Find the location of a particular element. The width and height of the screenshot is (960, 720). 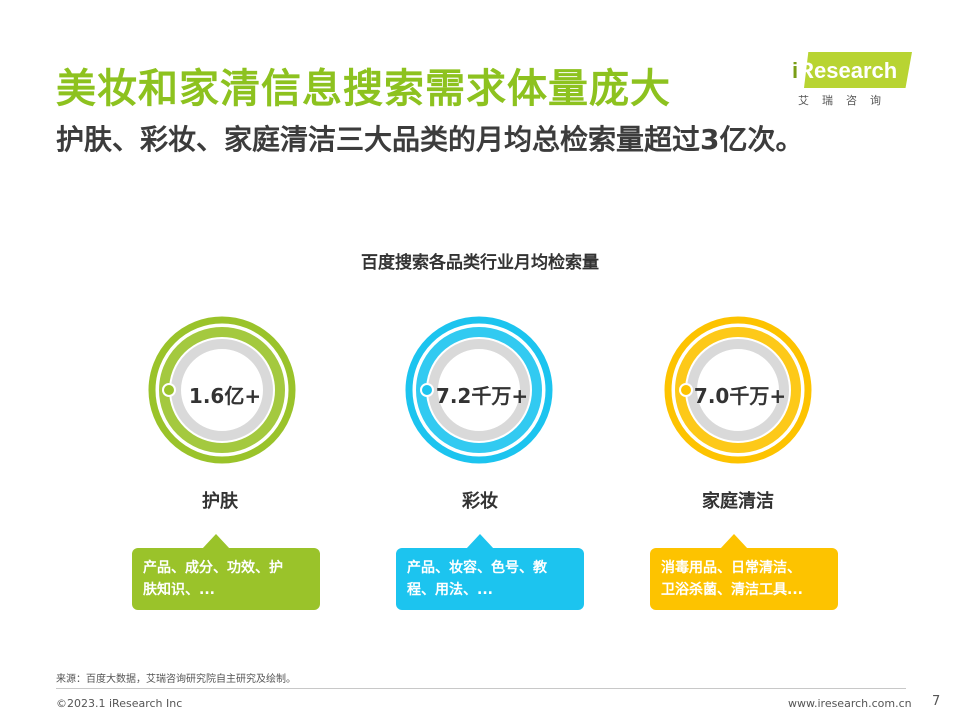

callout-cleaning-line1: 消毒用品、日常清洁、 is located at coordinates (731, 568).